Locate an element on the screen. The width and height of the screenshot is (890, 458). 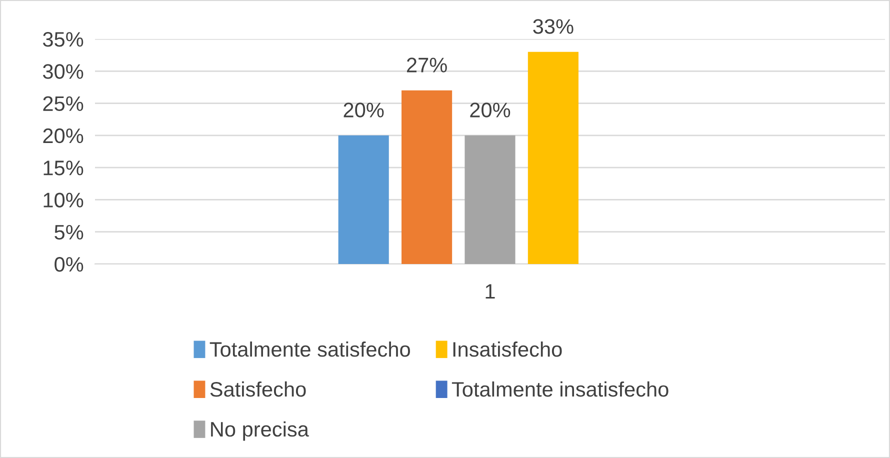
y-tick-label: 20% is located at coordinates (63, 136).